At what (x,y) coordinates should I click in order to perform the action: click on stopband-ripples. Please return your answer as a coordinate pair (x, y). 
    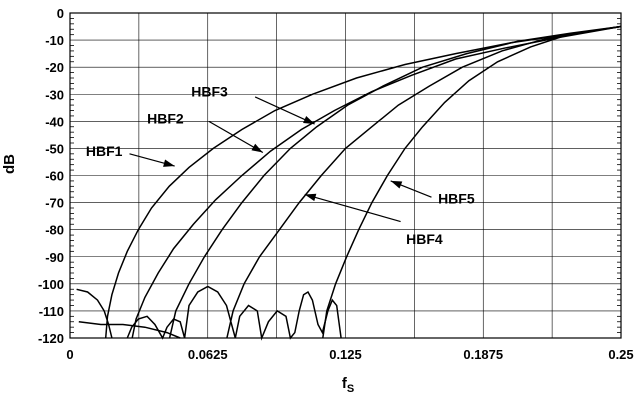
    Looking at the image, I should click on (209, 313).